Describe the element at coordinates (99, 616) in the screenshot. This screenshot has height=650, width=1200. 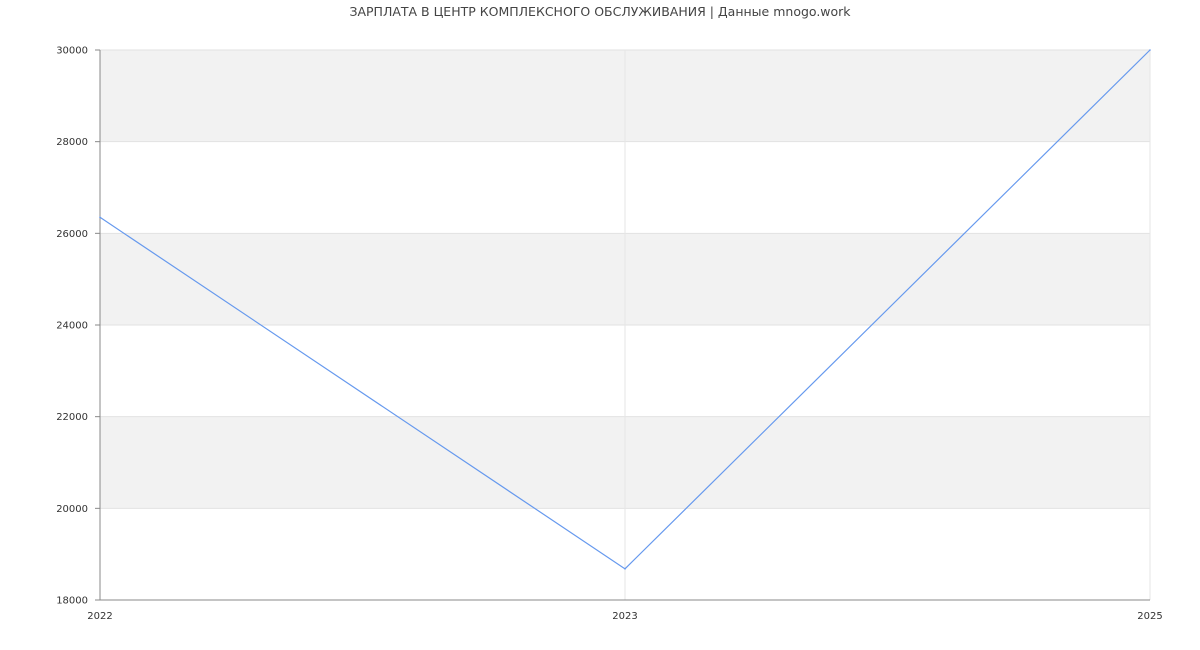
I see `x-tick-label: 2022` at that location.